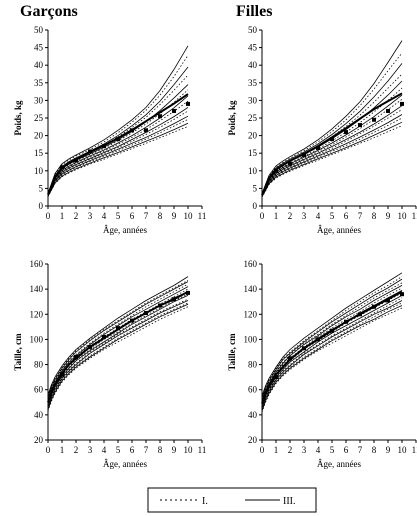 Image resolution: width=417 pixels, height=516 pixels. What do you see at coordinates (254, 11) in the screenshot?
I see `panel-title: Filles` at bounding box center [254, 11].